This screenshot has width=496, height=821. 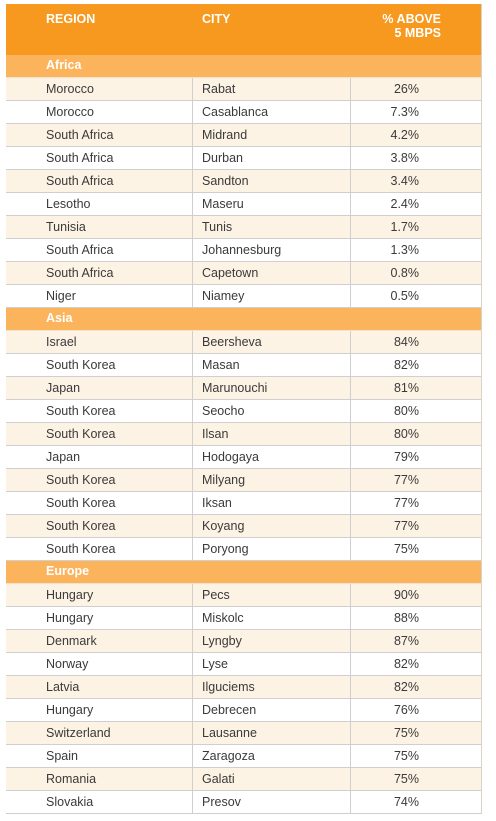 What do you see at coordinates (63, 687) in the screenshot?
I see `cell-region: Latvia` at bounding box center [63, 687].